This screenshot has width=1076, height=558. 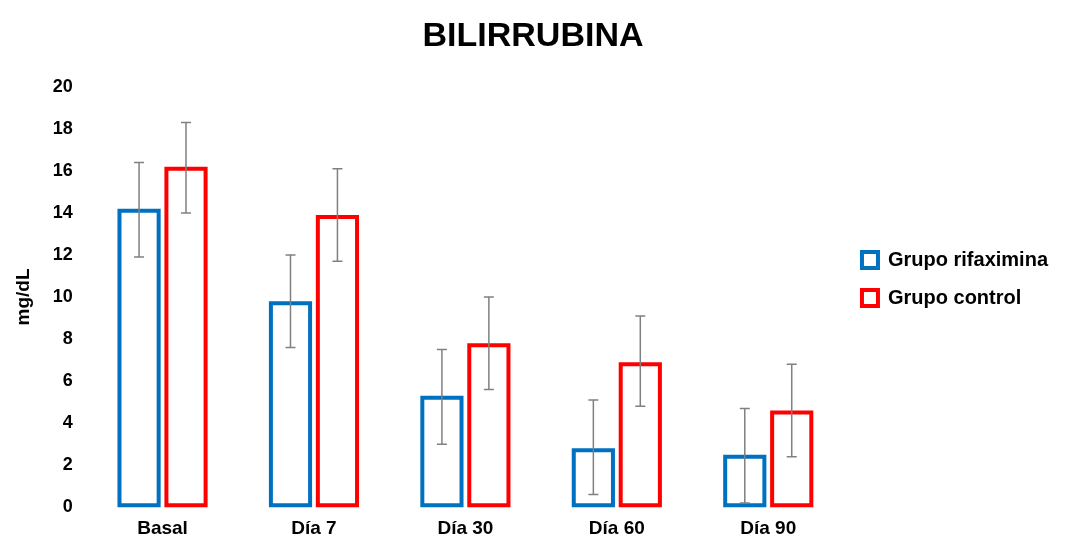 What do you see at coordinates (768, 527) in the screenshot?
I see `x-tick-label: Día 90` at bounding box center [768, 527].